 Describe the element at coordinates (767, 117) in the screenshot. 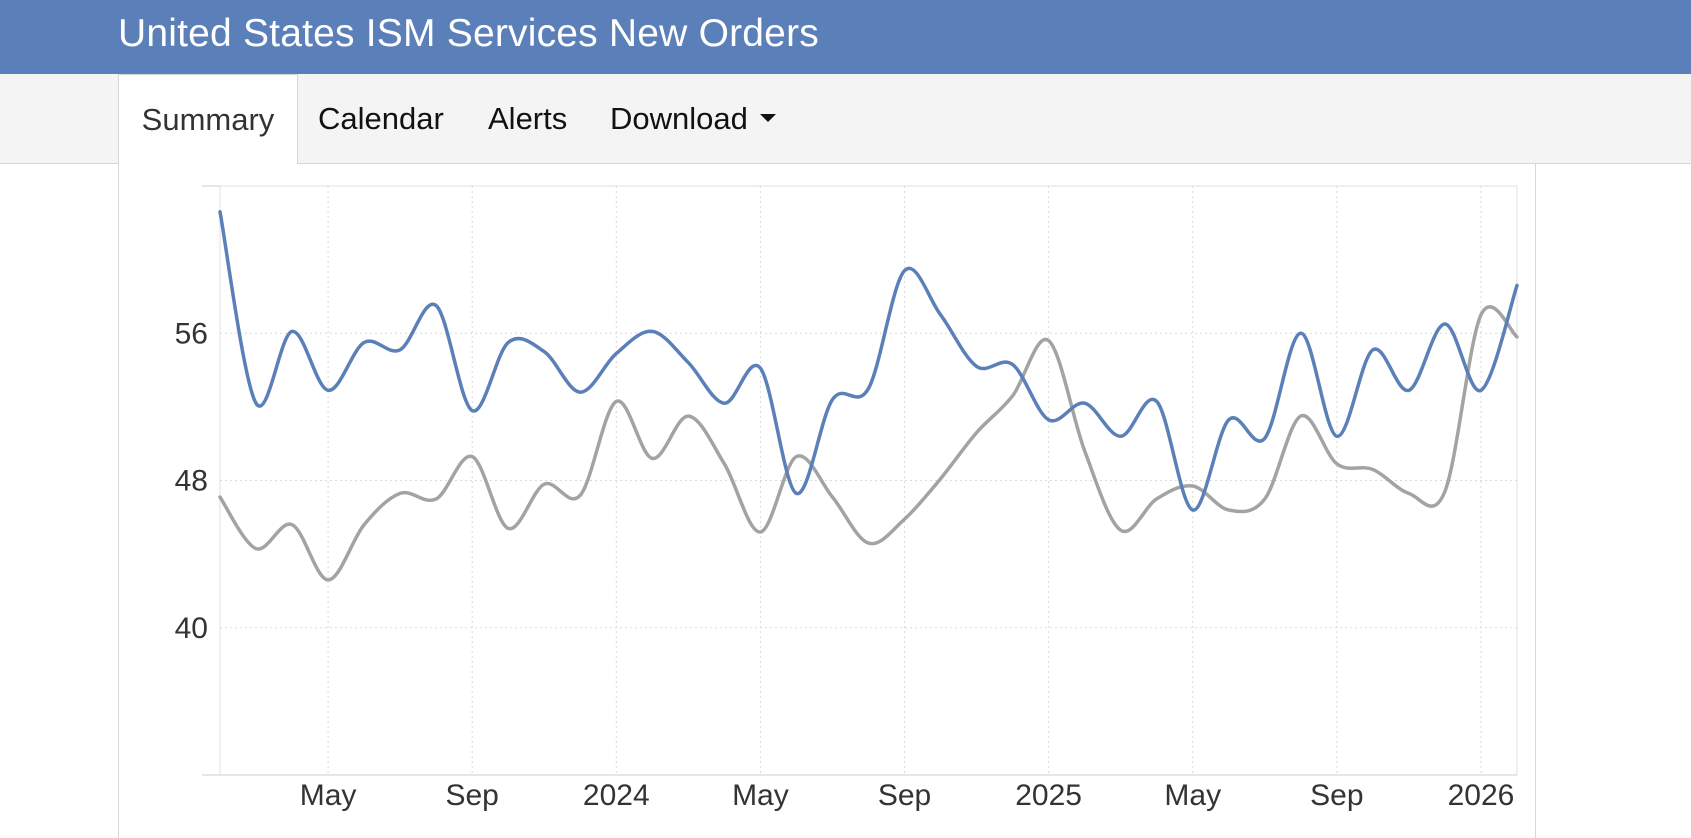

I see `chevron-down-icon` at that location.